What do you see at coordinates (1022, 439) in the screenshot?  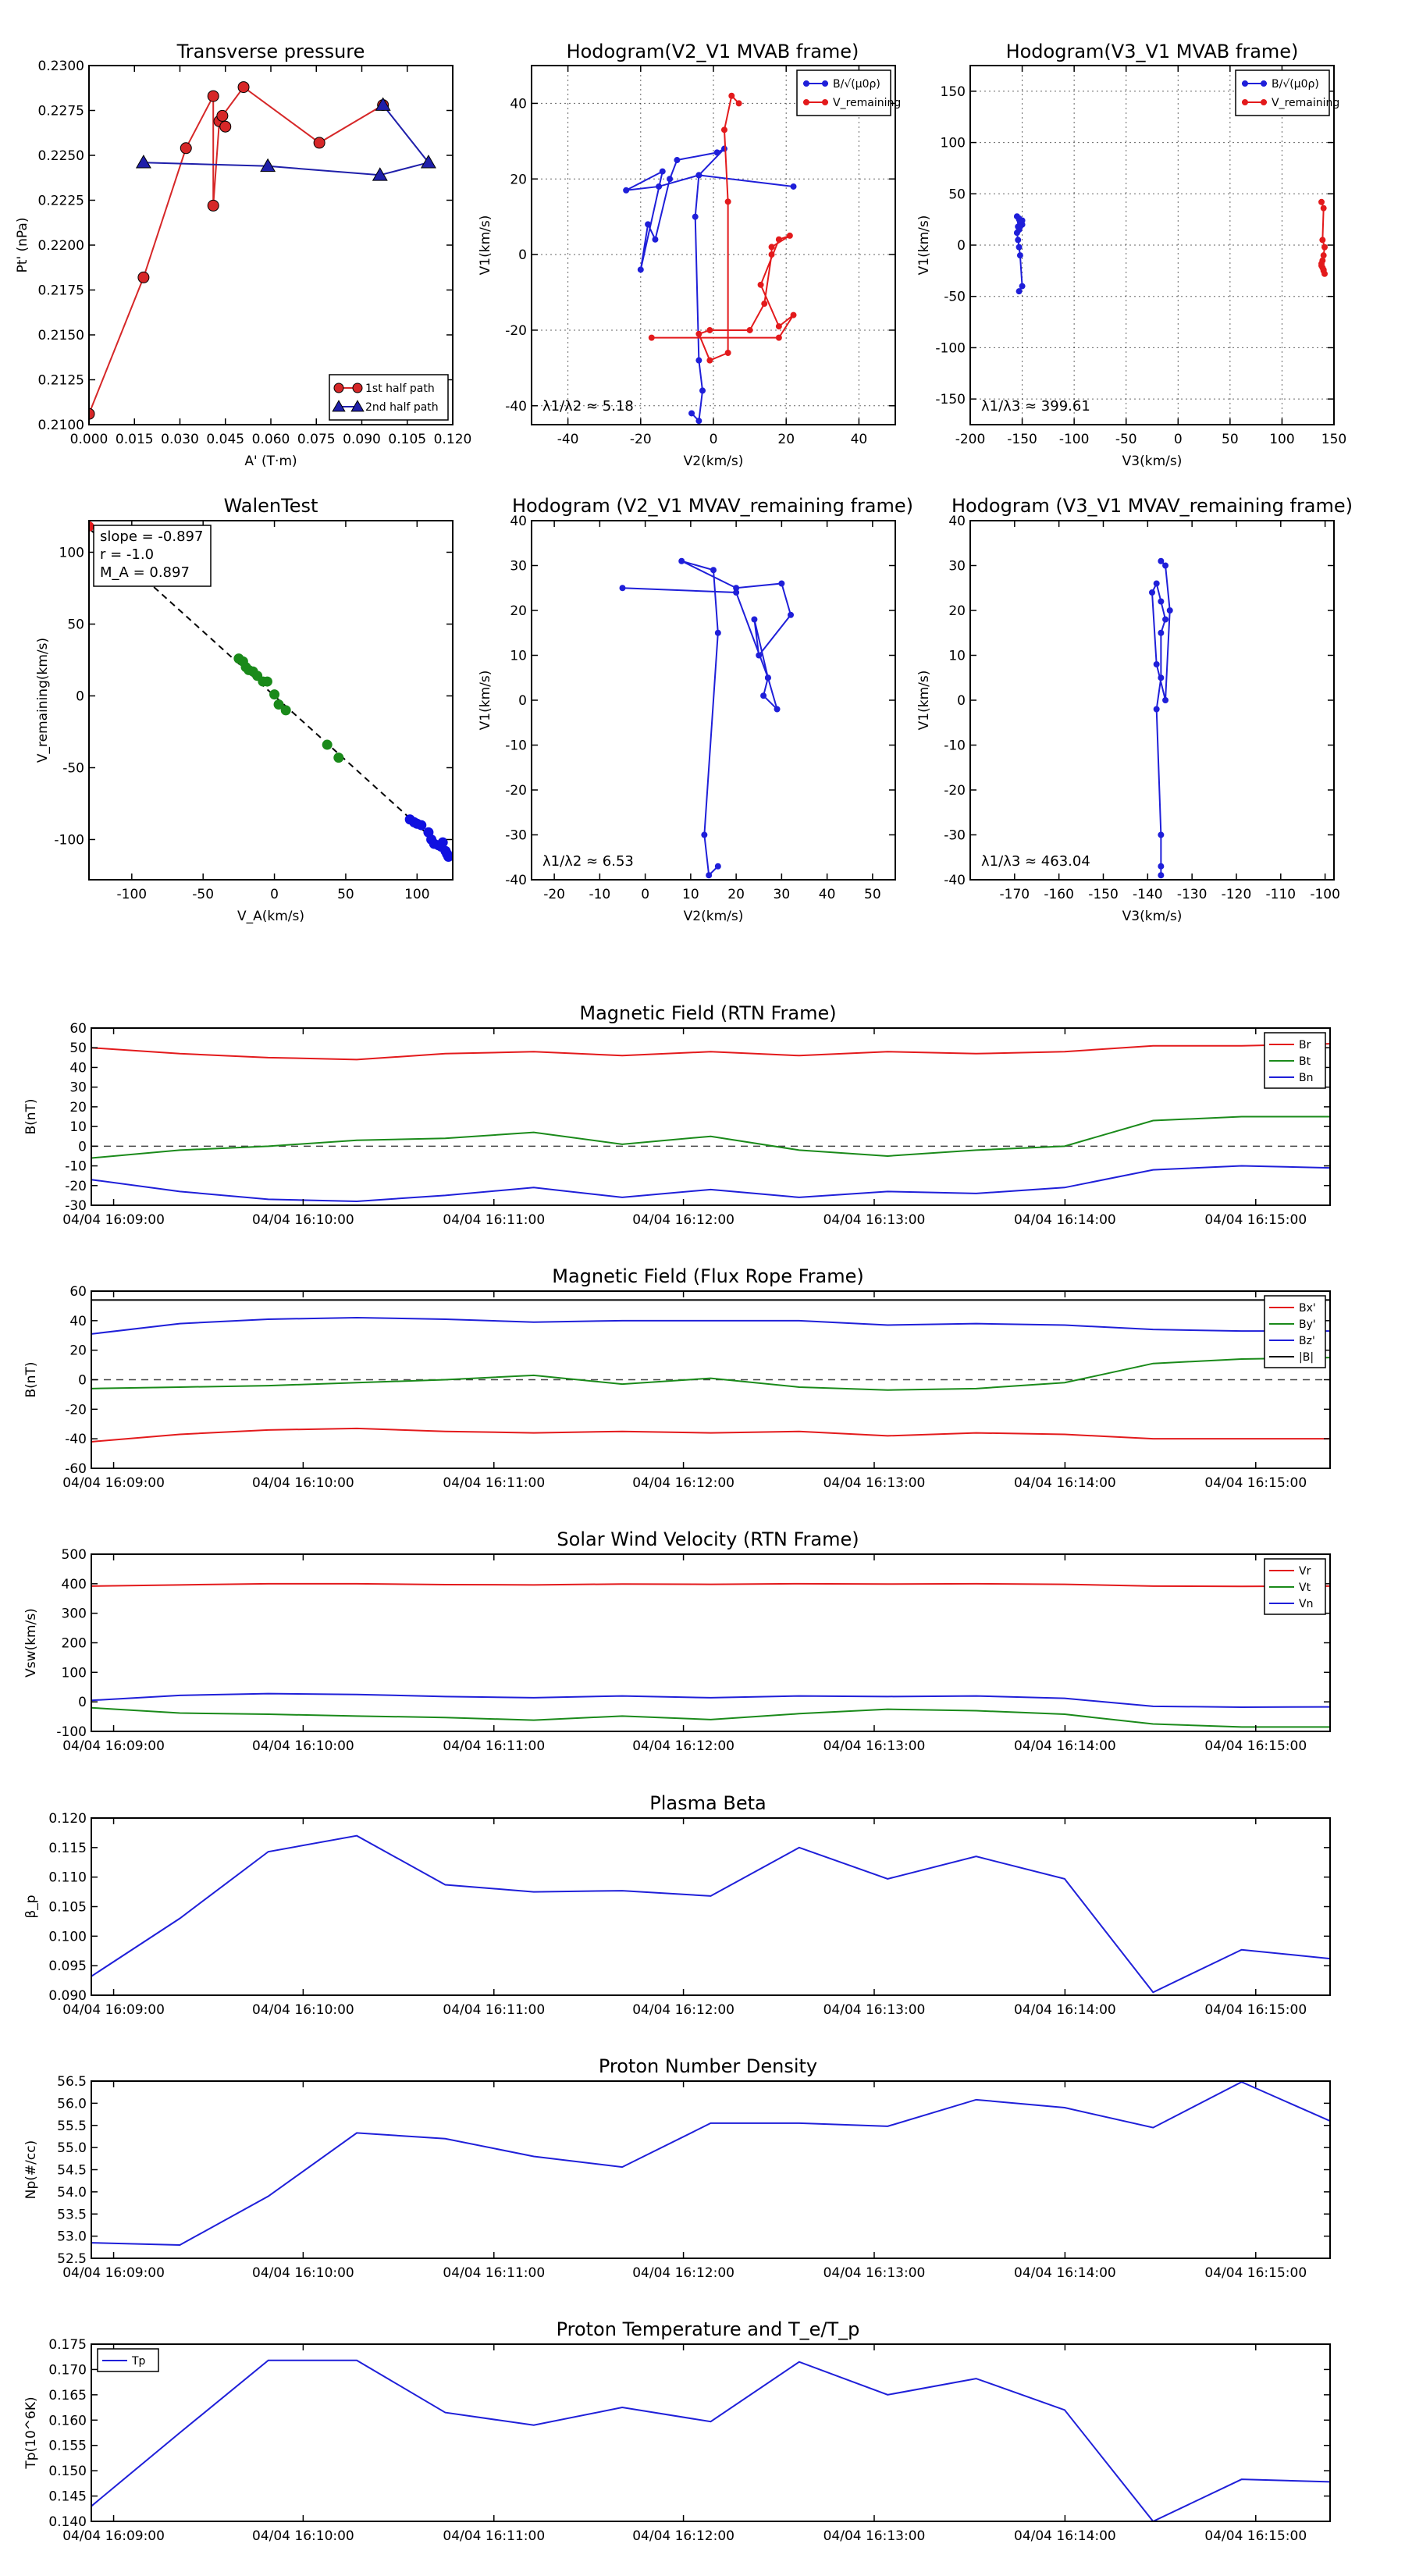 I see `x-tick-label: -150` at bounding box center [1022, 439].